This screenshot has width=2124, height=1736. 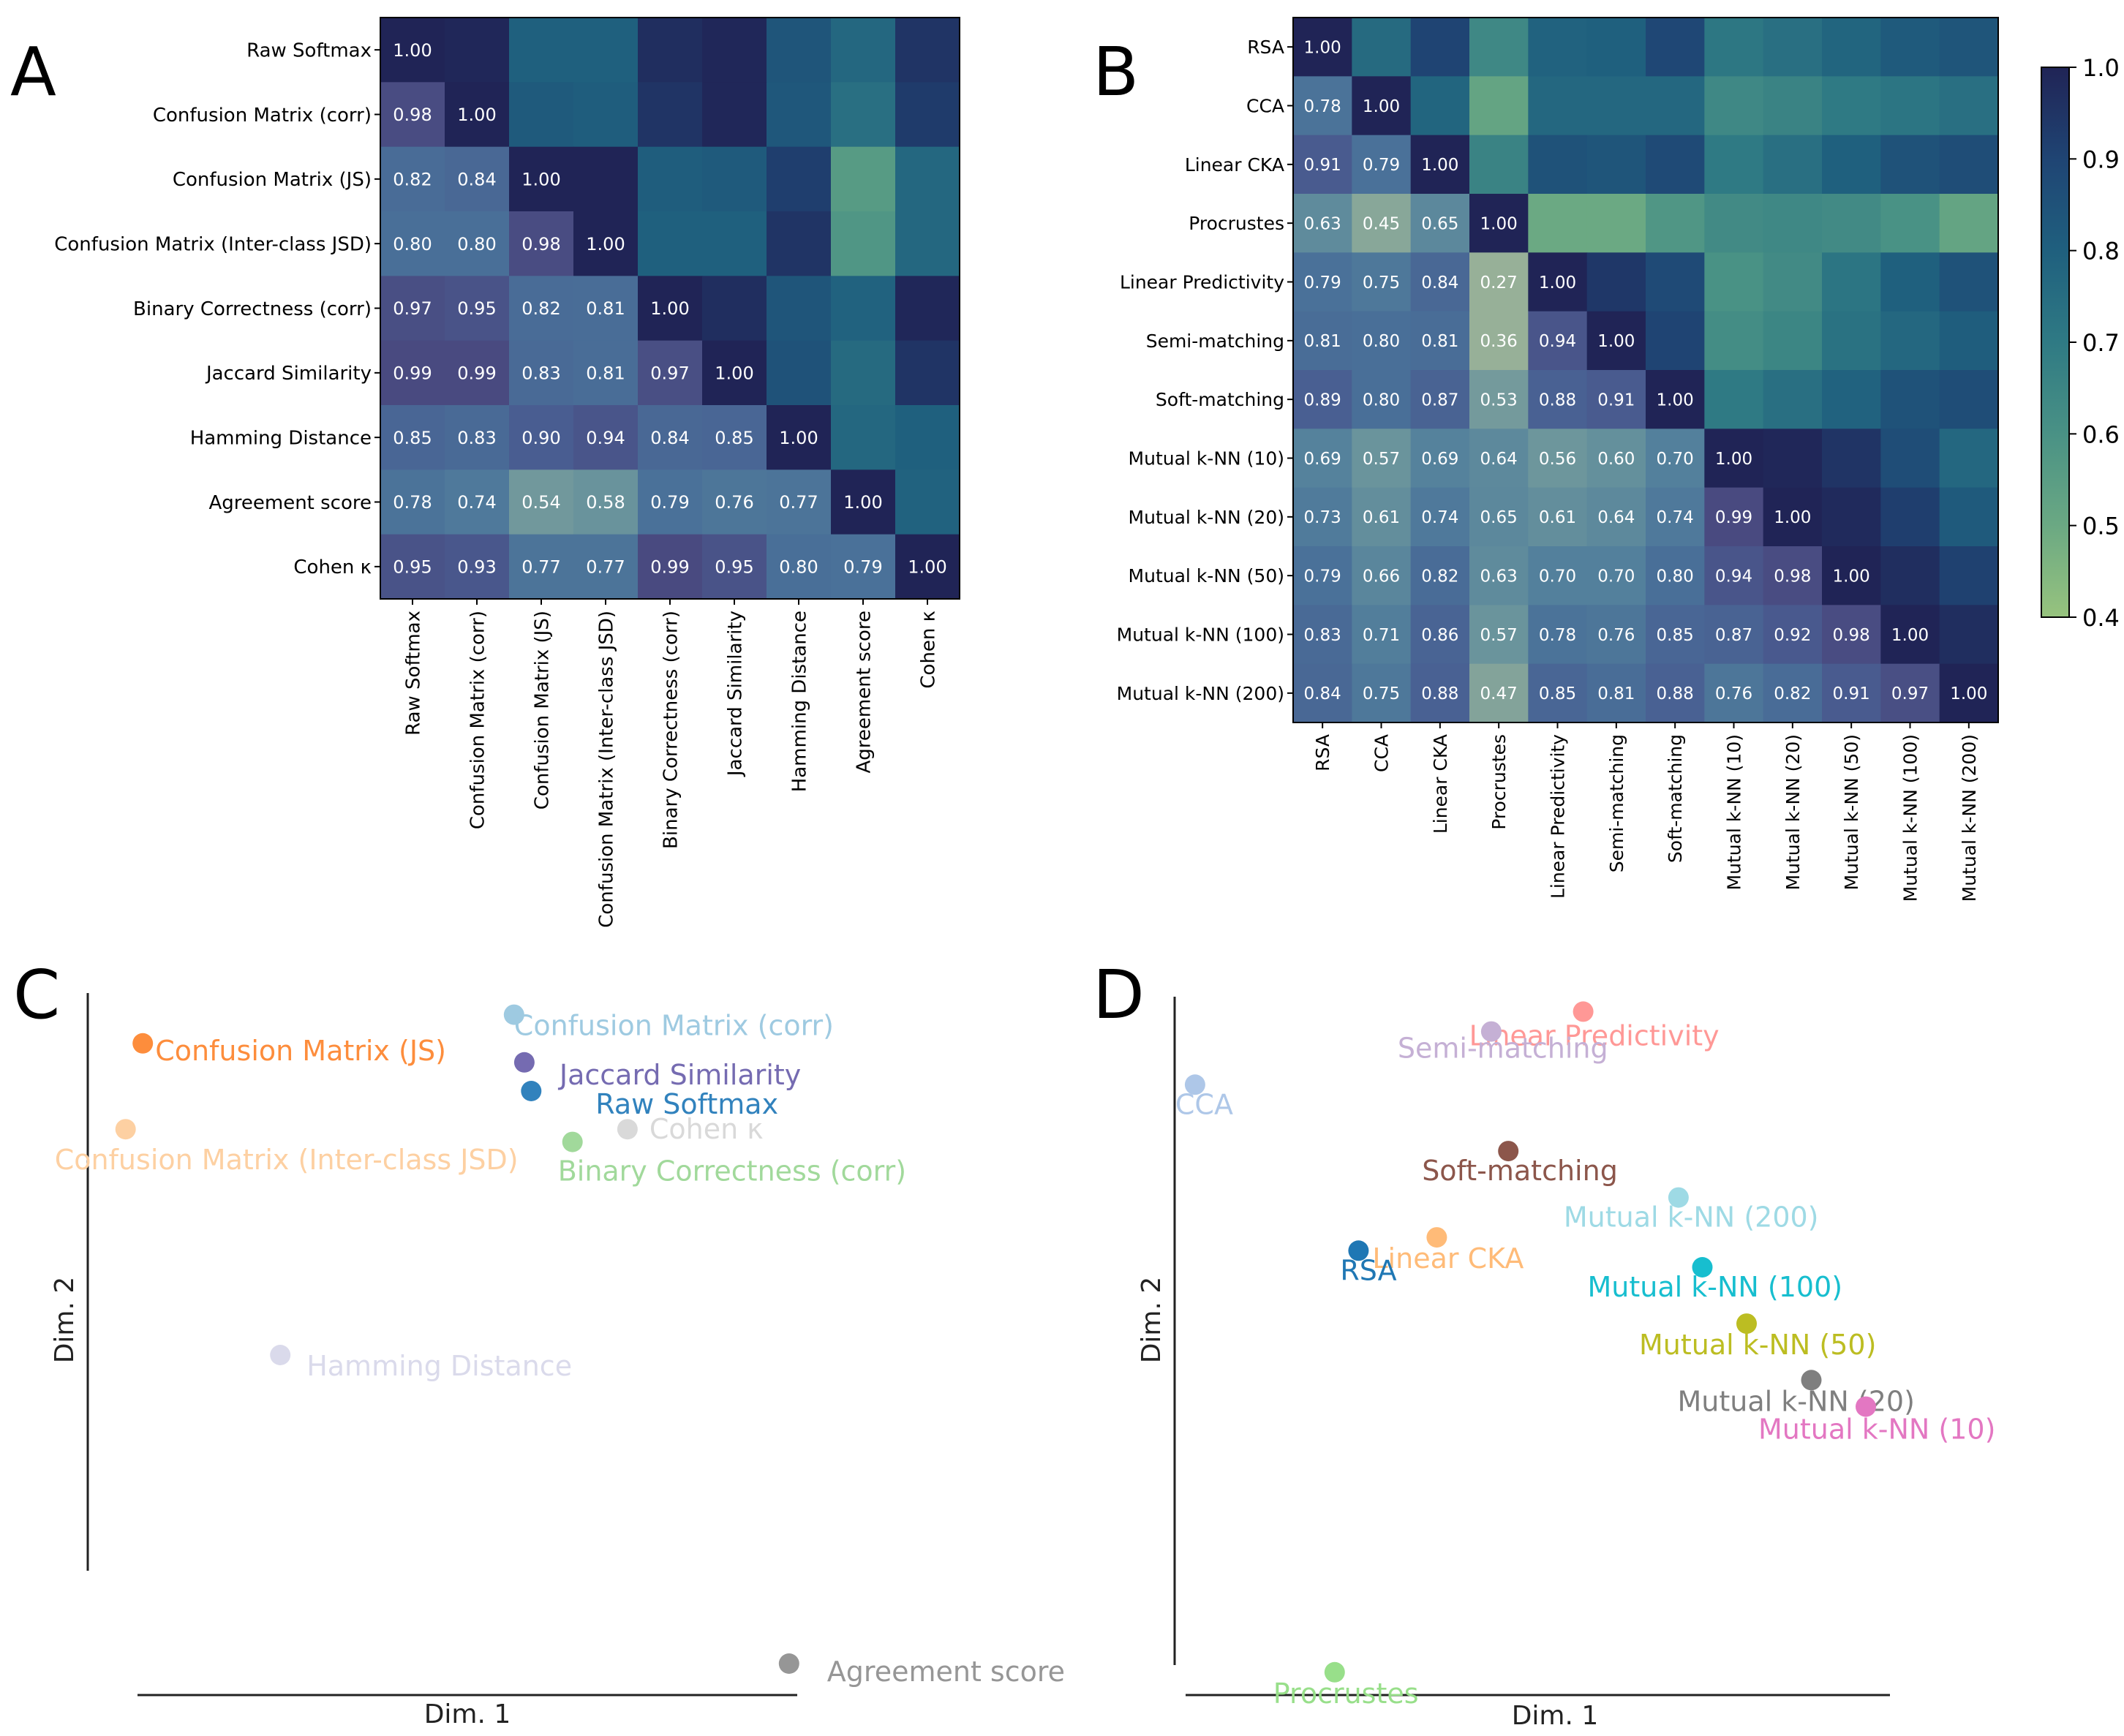 What do you see at coordinates (125, 1129) in the screenshot?
I see `scatter-c-point-confusion-matrix-inter-class-jsd` at bounding box center [125, 1129].